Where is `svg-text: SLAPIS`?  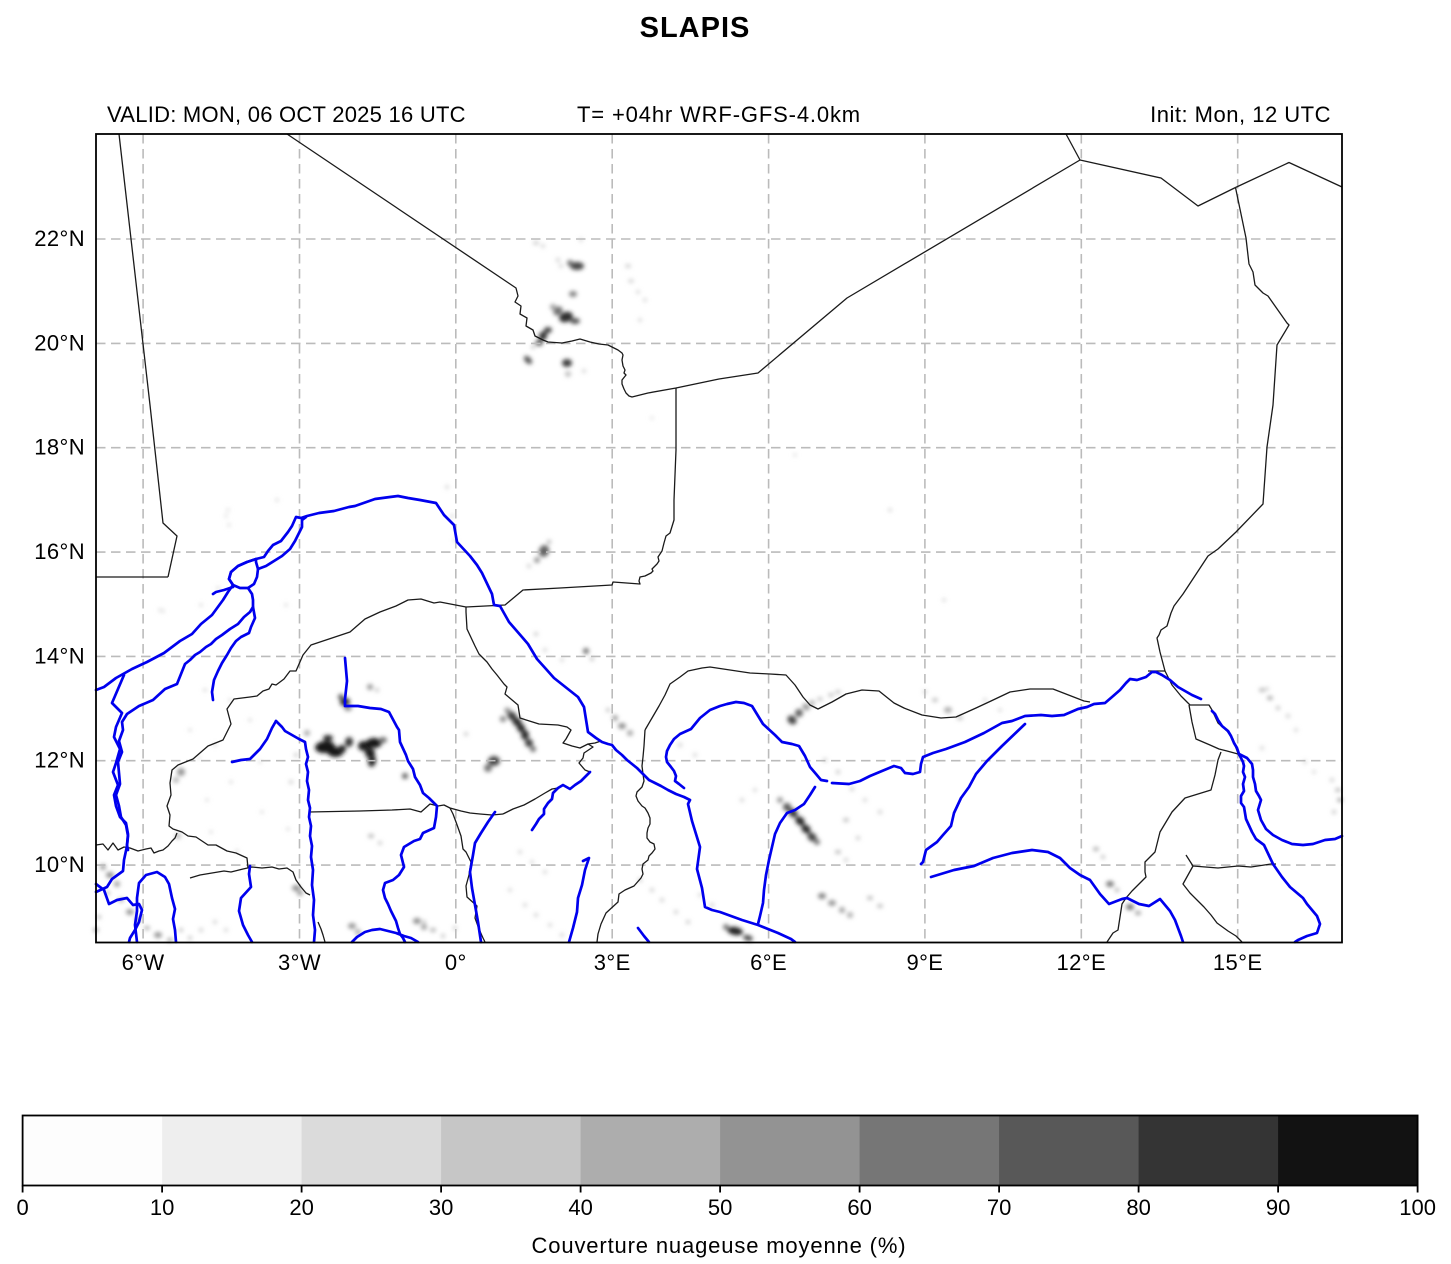 svg-text: SLAPIS is located at coordinates (695, 28).